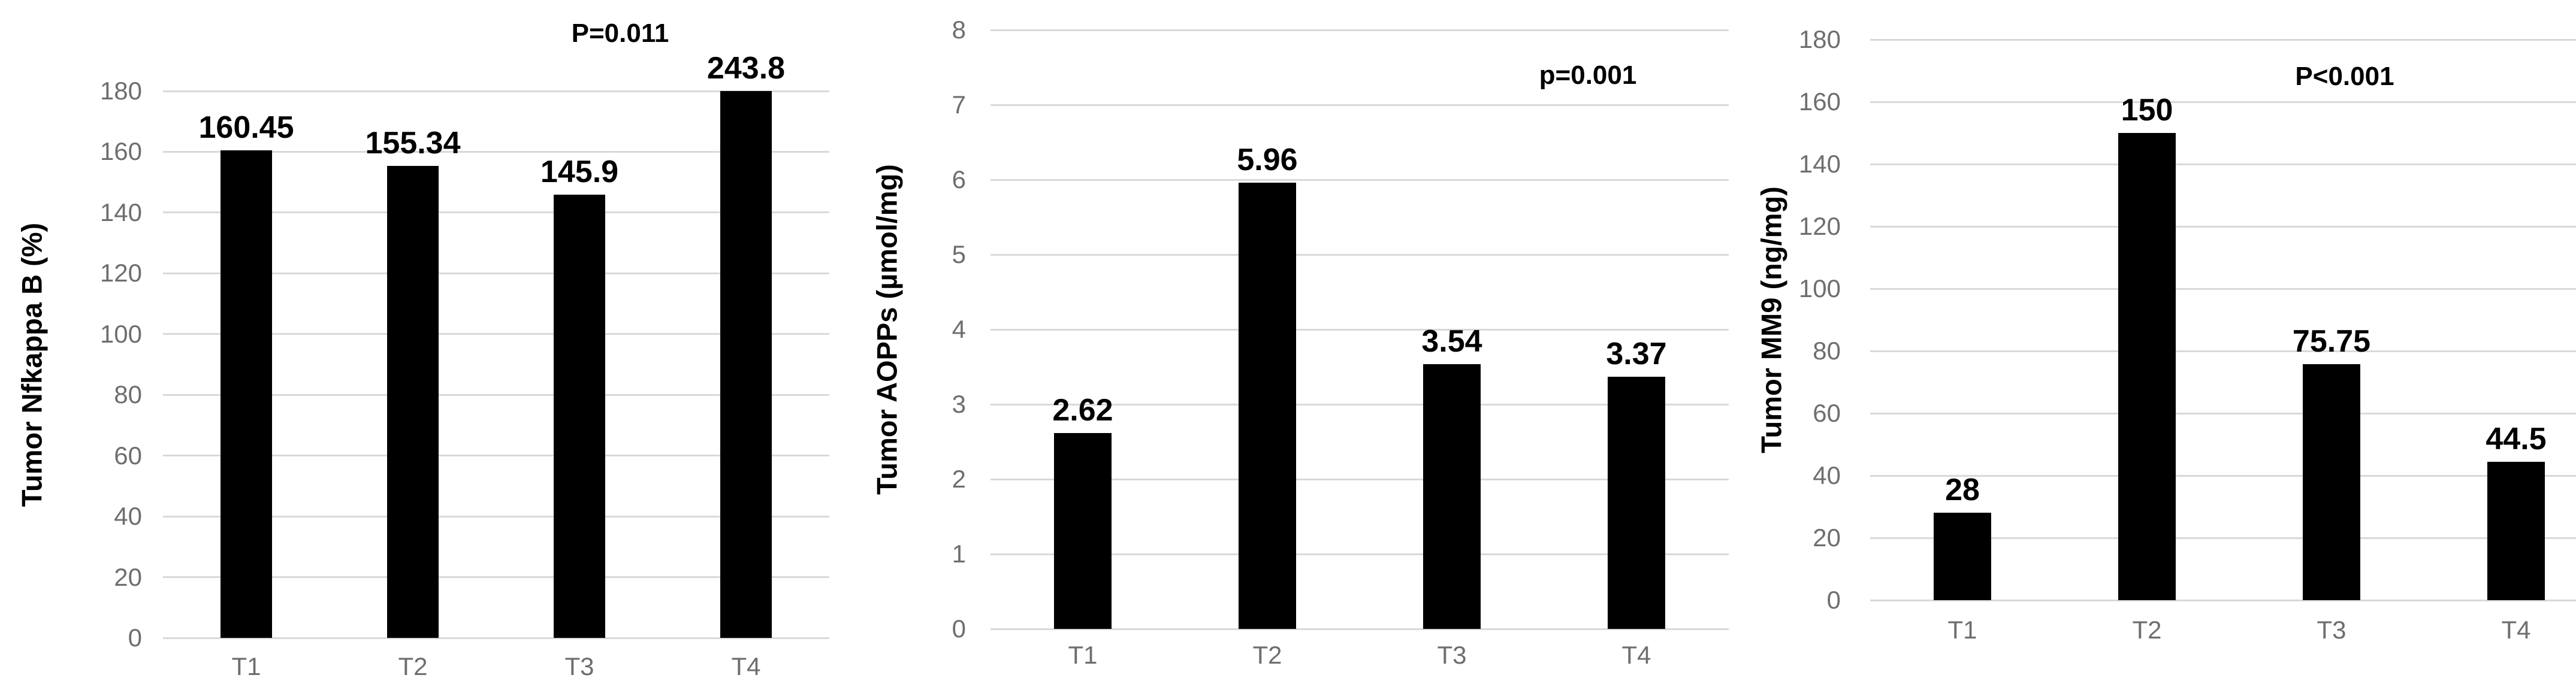  What do you see at coordinates (1268, 160) in the screenshot?
I see `value-label-T2: 5.96` at bounding box center [1268, 160].